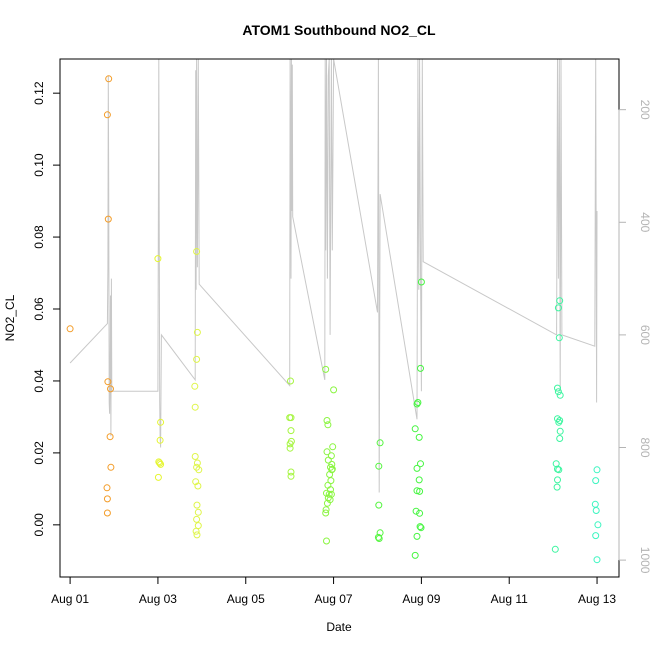 The height and width of the screenshot is (655, 650). I want to click on y-tick-label: 0.08, so click(39, 237).